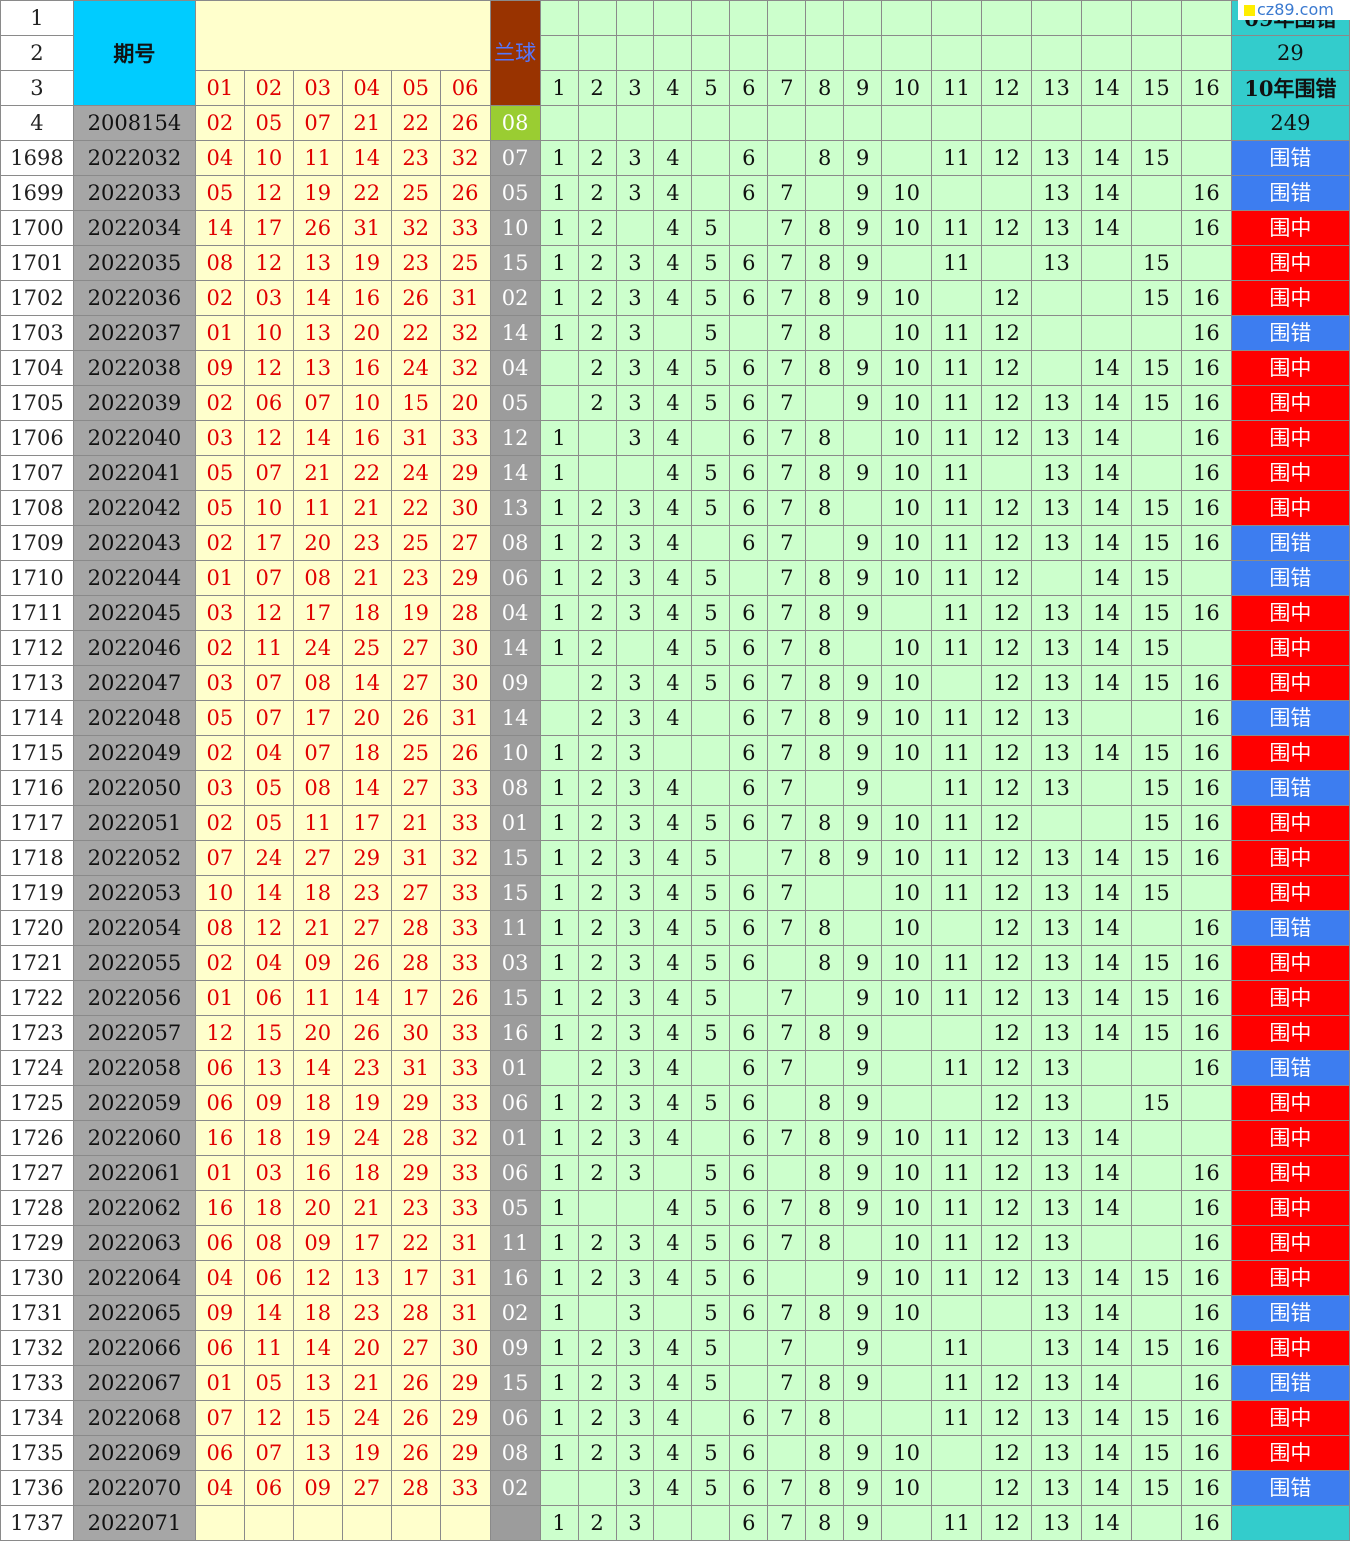  What do you see at coordinates (415, 1348) in the screenshot?
I see `red-ball-cell: 27` at bounding box center [415, 1348].